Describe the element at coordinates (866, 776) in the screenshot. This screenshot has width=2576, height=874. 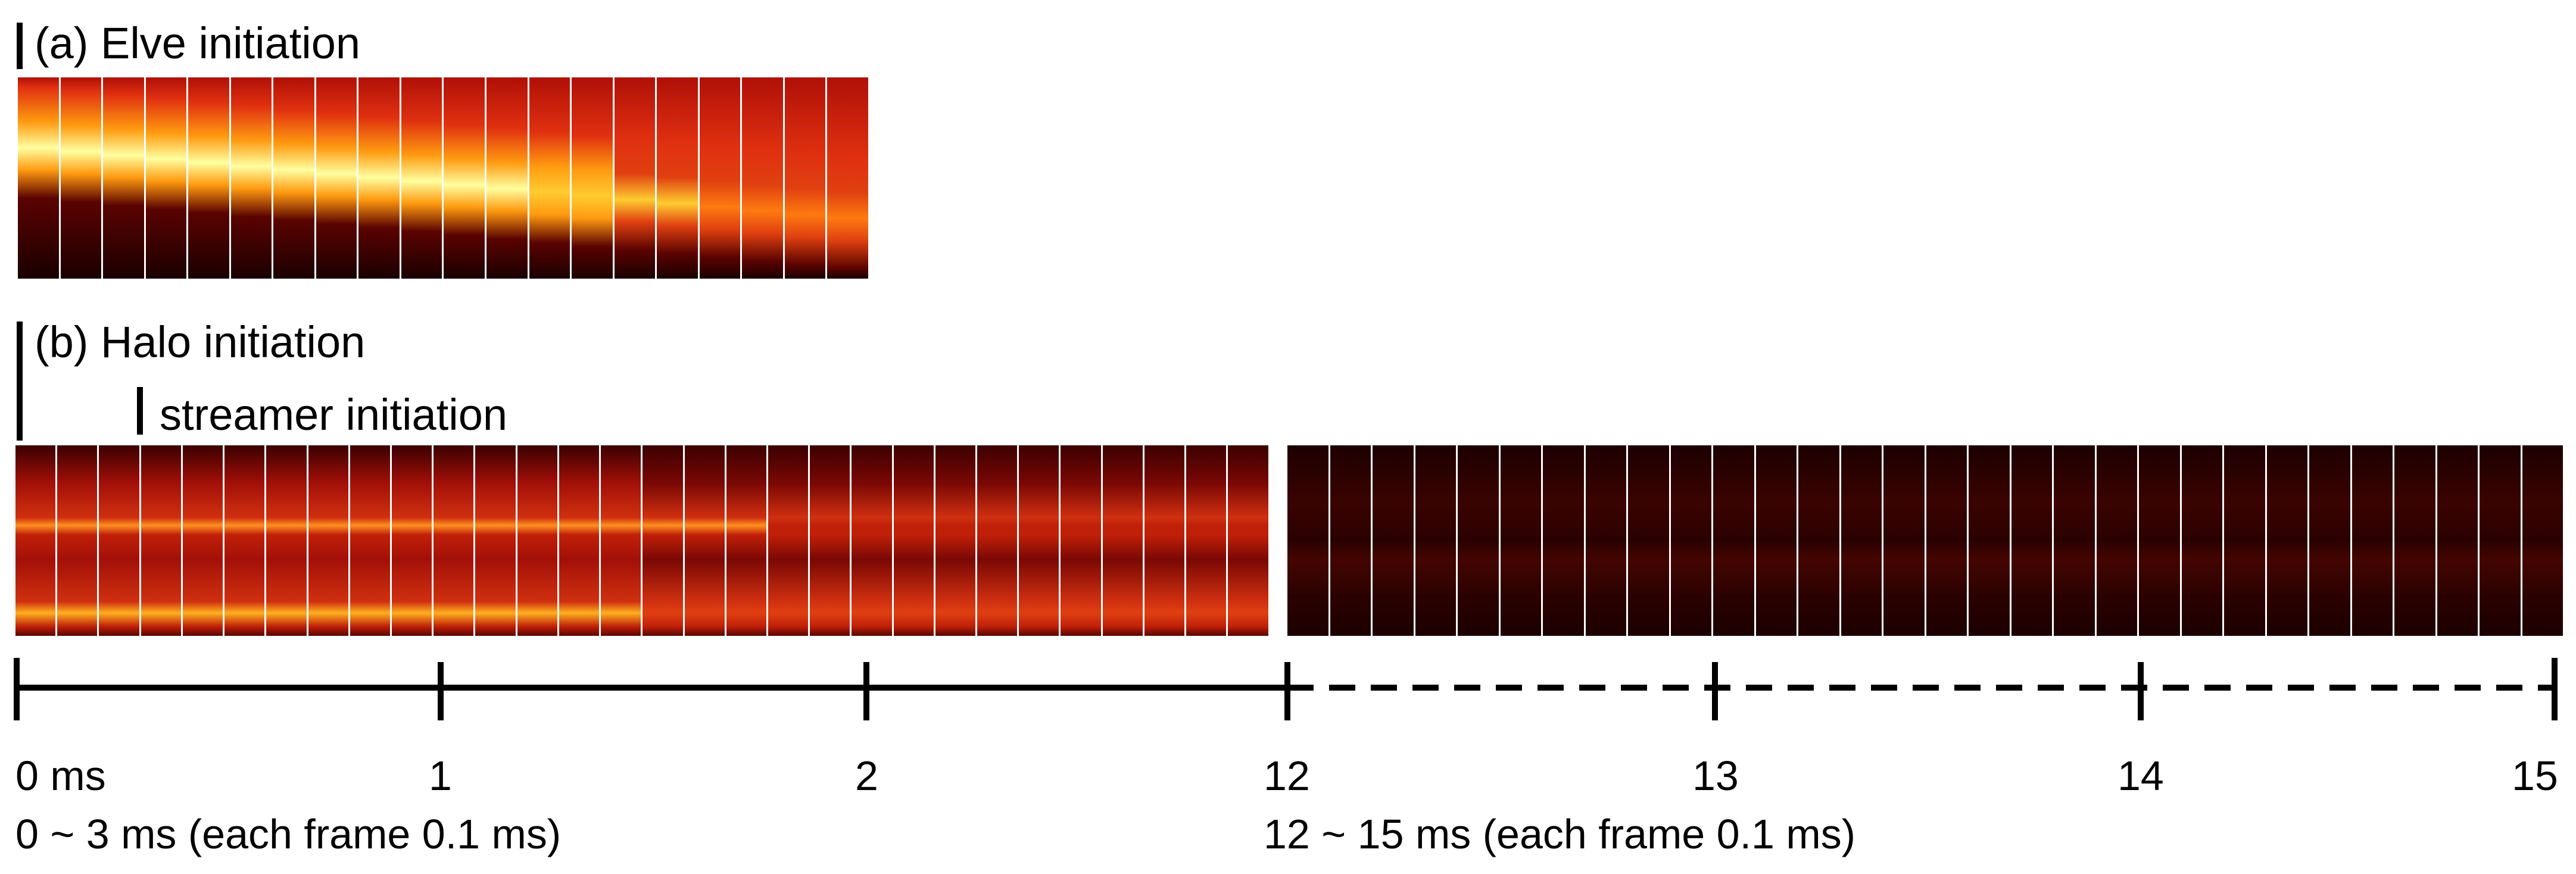
I see `tick-label-2: 2` at that location.